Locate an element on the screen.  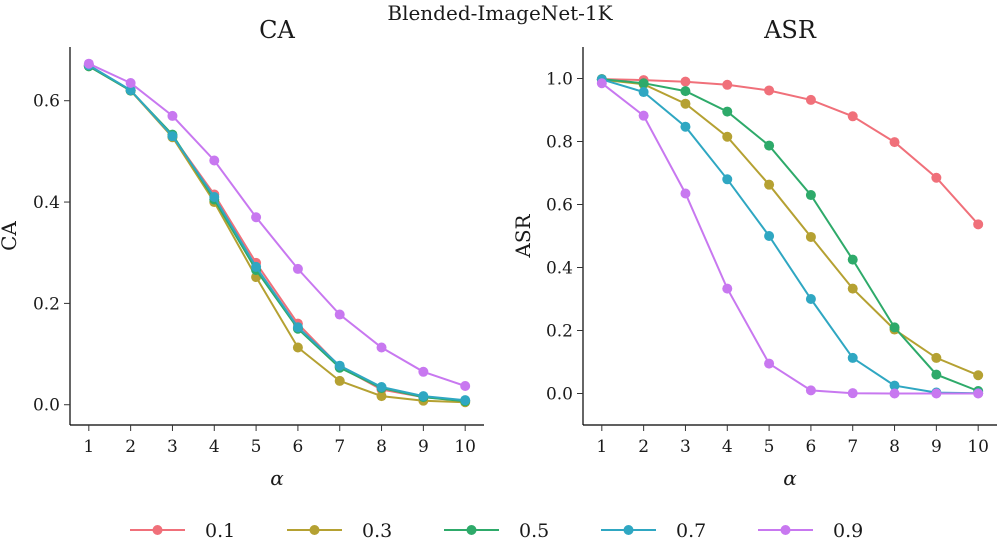
legend-entry-0.5: 0.5 is located at coordinates (496, 531).